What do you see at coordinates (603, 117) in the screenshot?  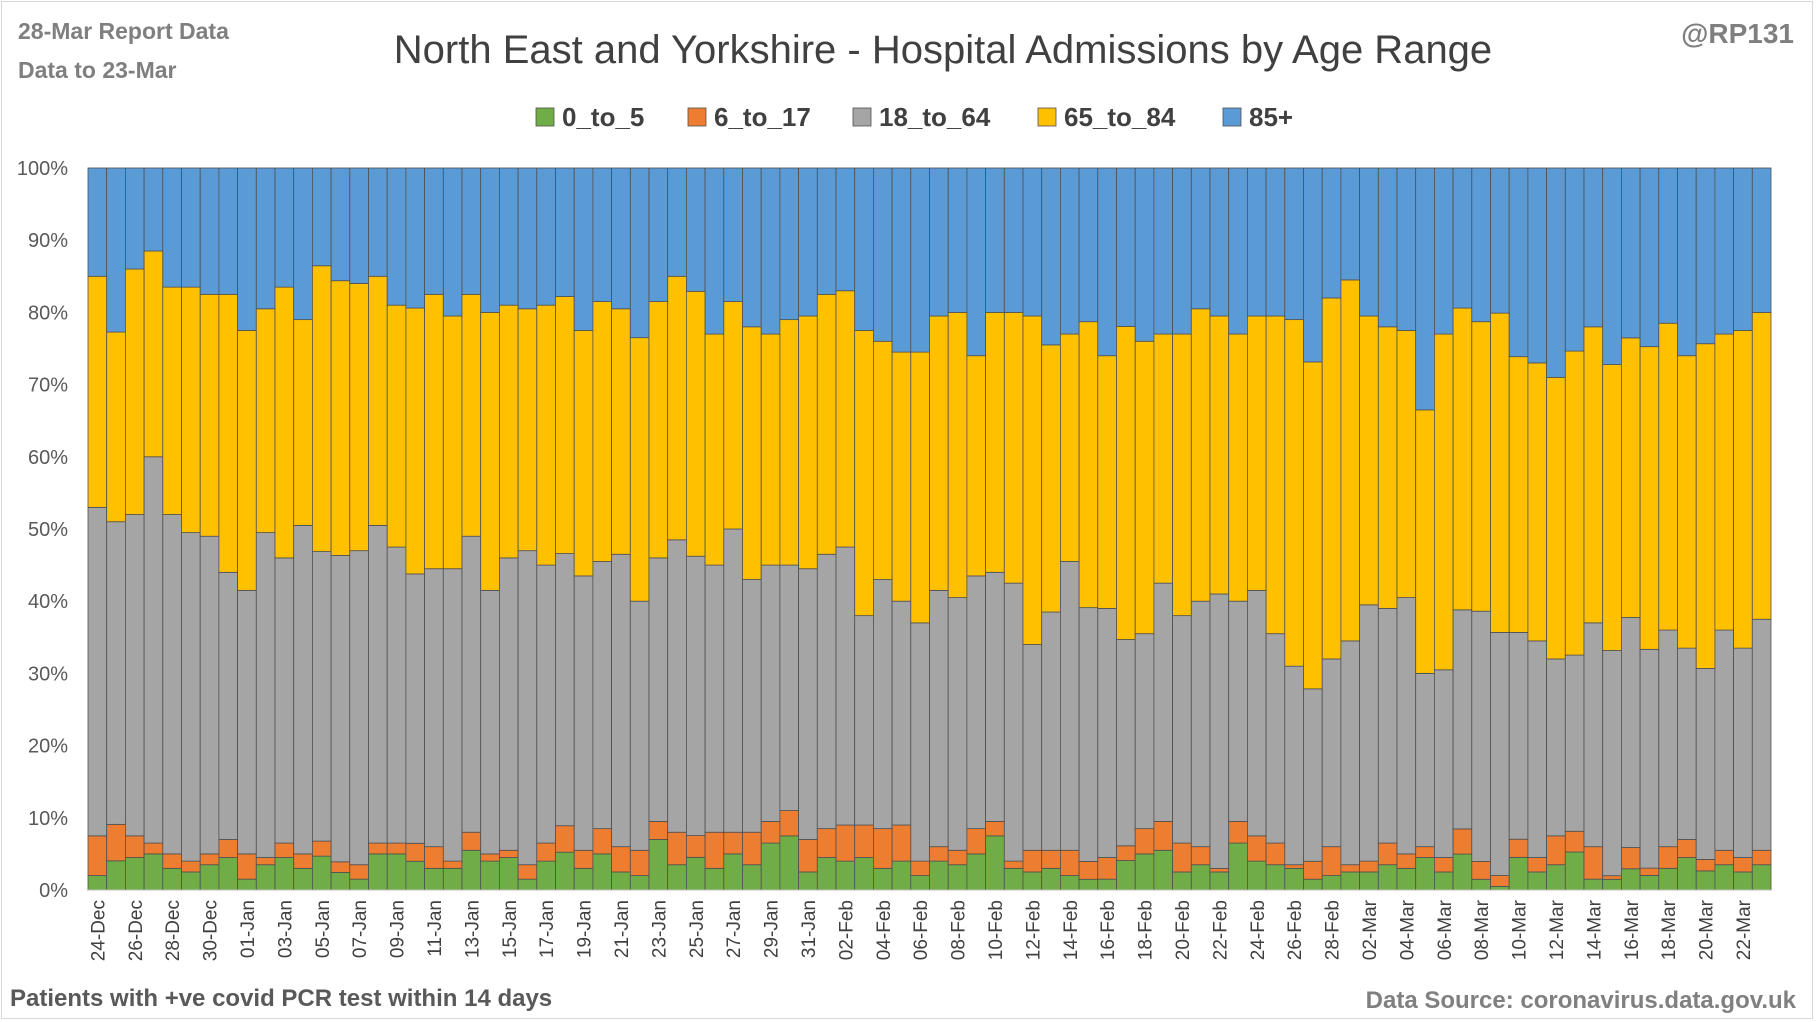 I see `legend-label: 0_to_5` at bounding box center [603, 117].